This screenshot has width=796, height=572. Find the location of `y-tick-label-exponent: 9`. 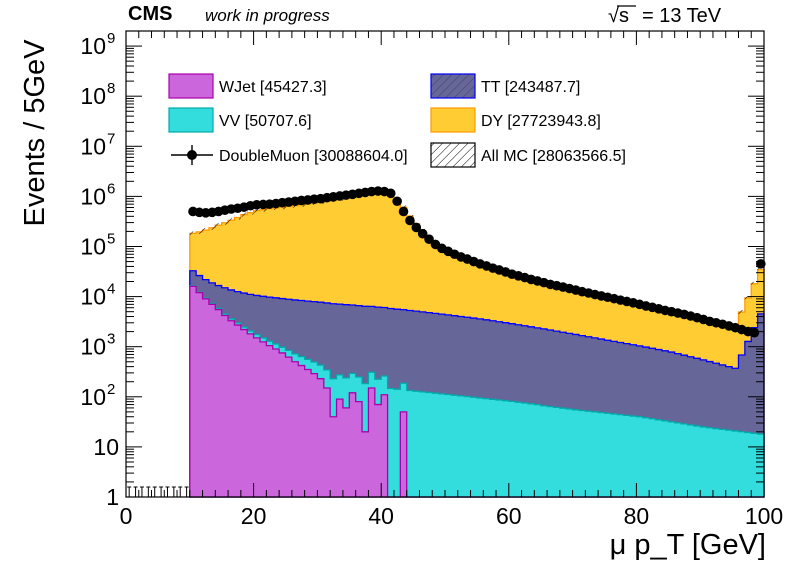

y-tick-label-exponent: 9 is located at coordinates (111, 38).